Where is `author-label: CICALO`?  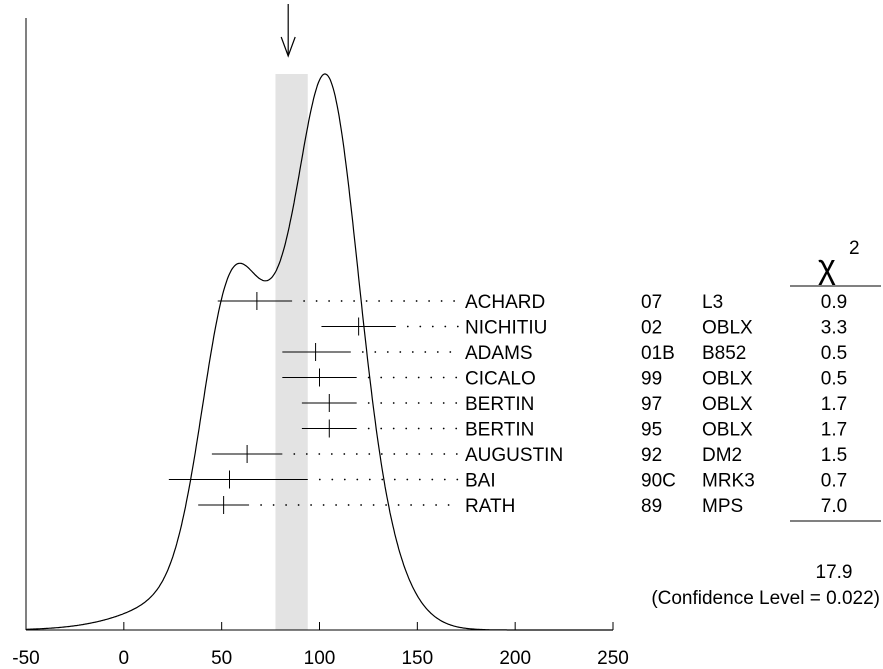 author-label: CICALO is located at coordinates (500, 379).